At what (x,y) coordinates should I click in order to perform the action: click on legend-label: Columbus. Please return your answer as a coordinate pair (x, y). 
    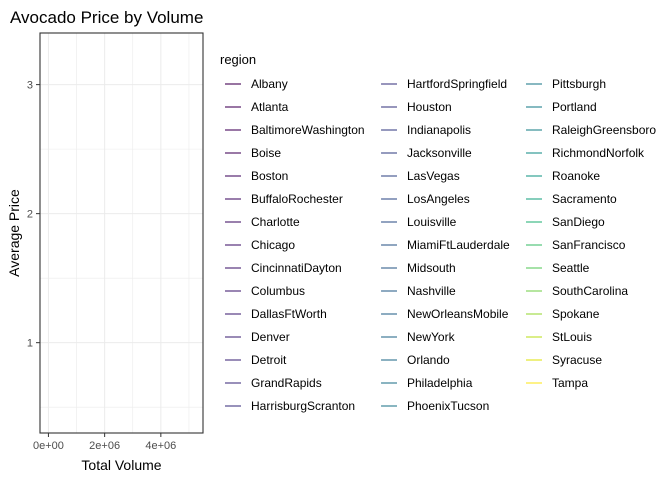
    Looking at the image, I should click on (278, 291).